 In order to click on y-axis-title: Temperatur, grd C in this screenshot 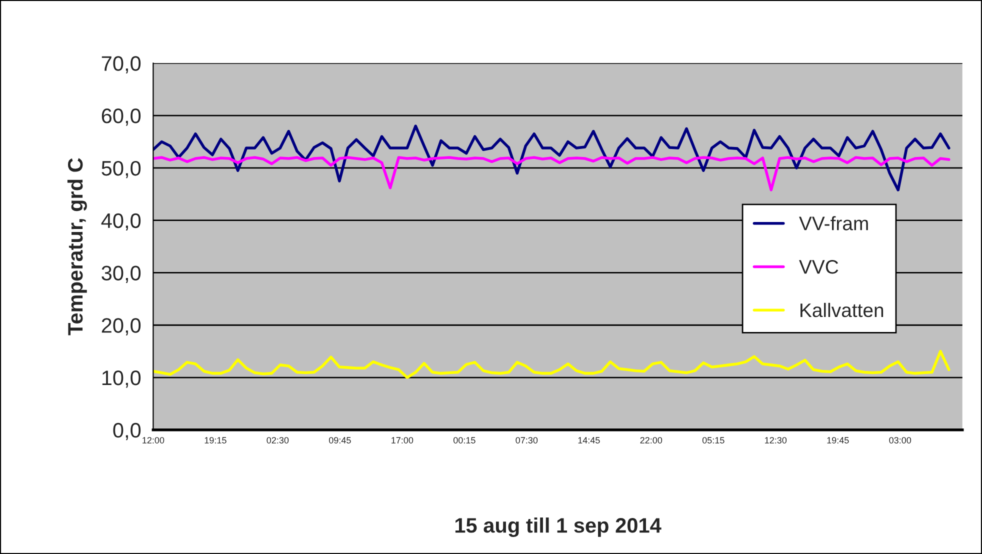, I will do `click(77, 247)`.